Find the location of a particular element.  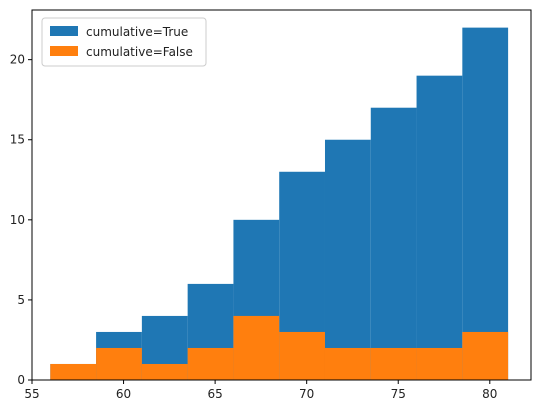

x-tick-label: 60 is located at coordinates (123, 394).